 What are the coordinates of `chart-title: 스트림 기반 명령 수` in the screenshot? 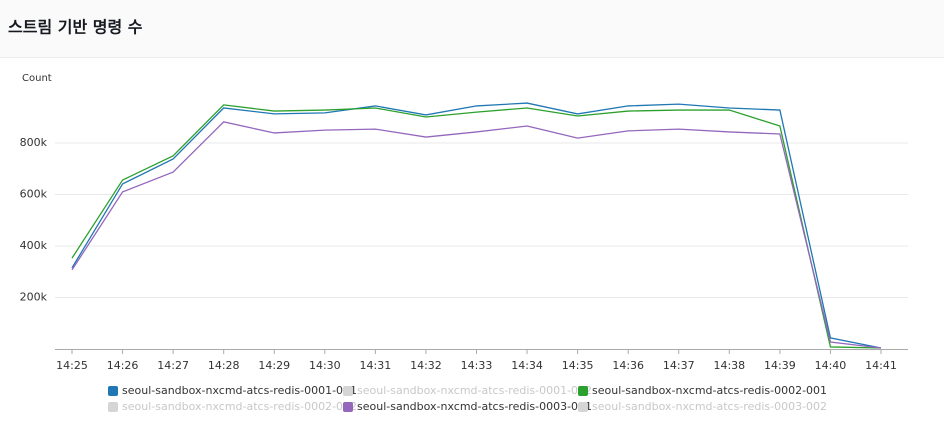 It's located at (75, 27).